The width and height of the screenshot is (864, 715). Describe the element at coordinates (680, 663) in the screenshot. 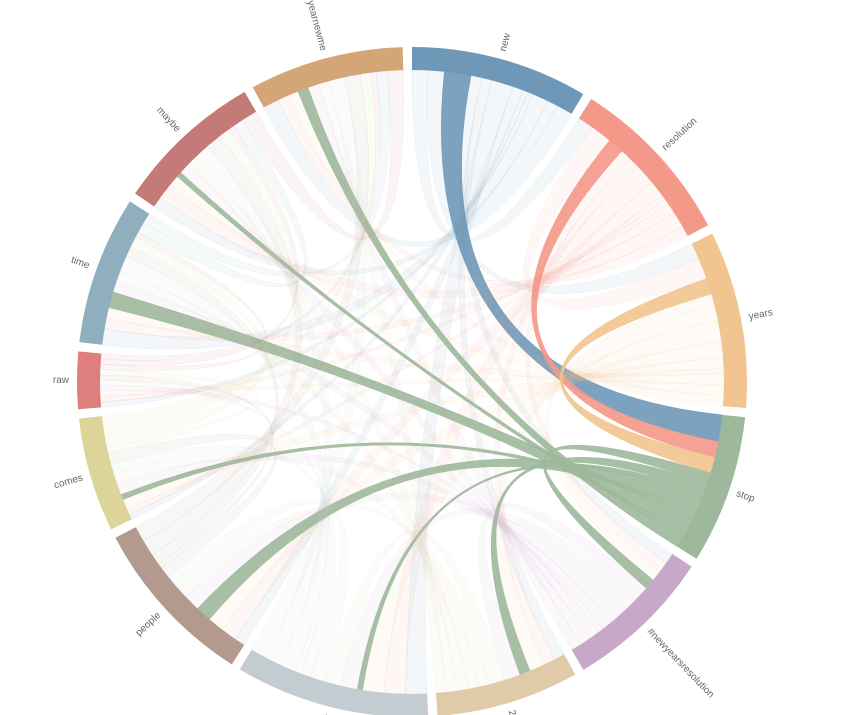

I see `group-label: #newyearsresolution` at that location.